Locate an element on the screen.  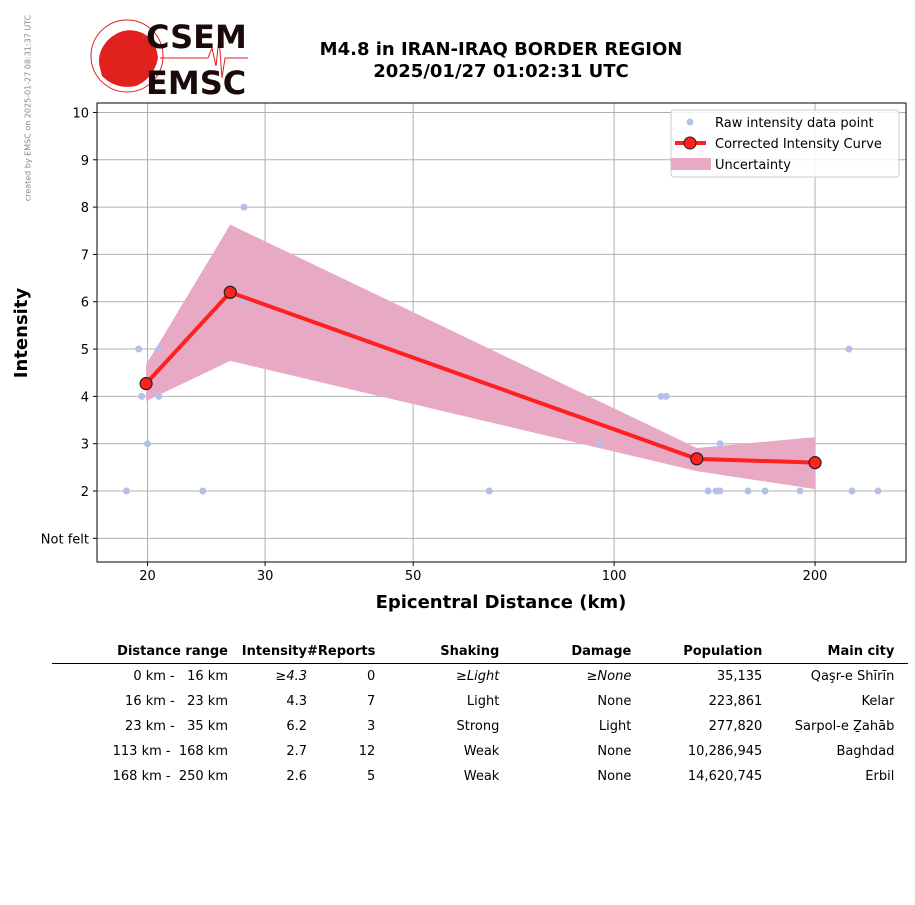
table-cell: ≥Light is located at coordinates (477, 676).